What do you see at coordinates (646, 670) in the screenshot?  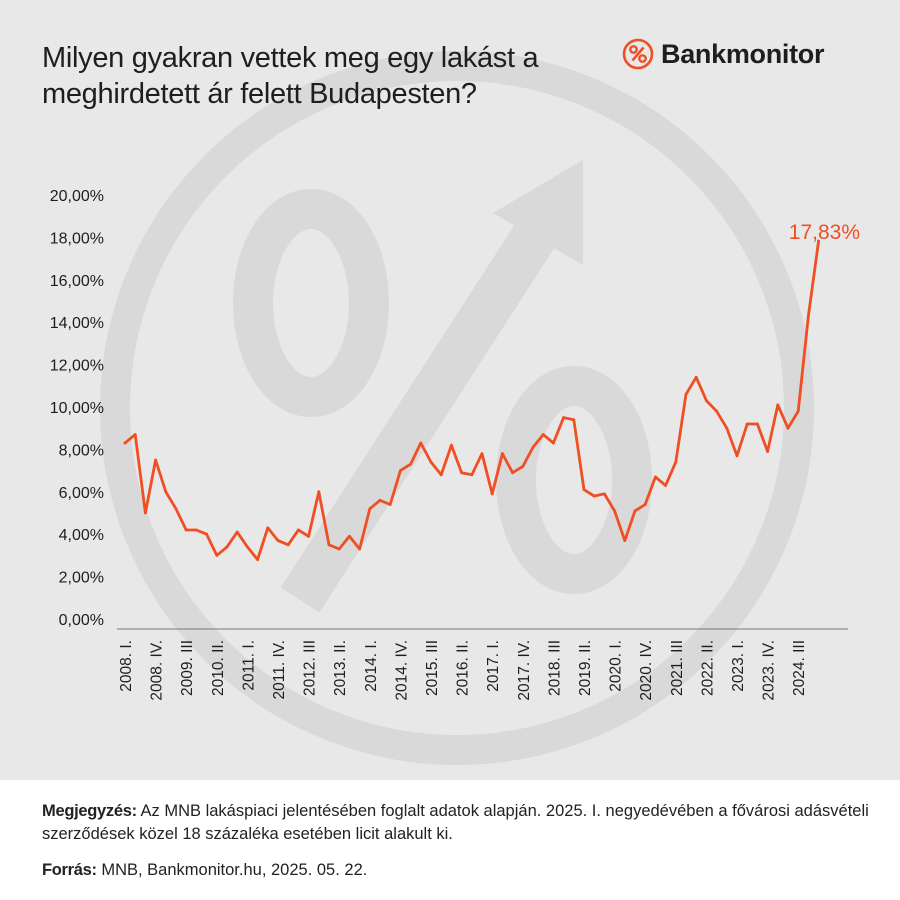 I see `x-tick-label: 2020. IV.` at bounding box center [646, 670].